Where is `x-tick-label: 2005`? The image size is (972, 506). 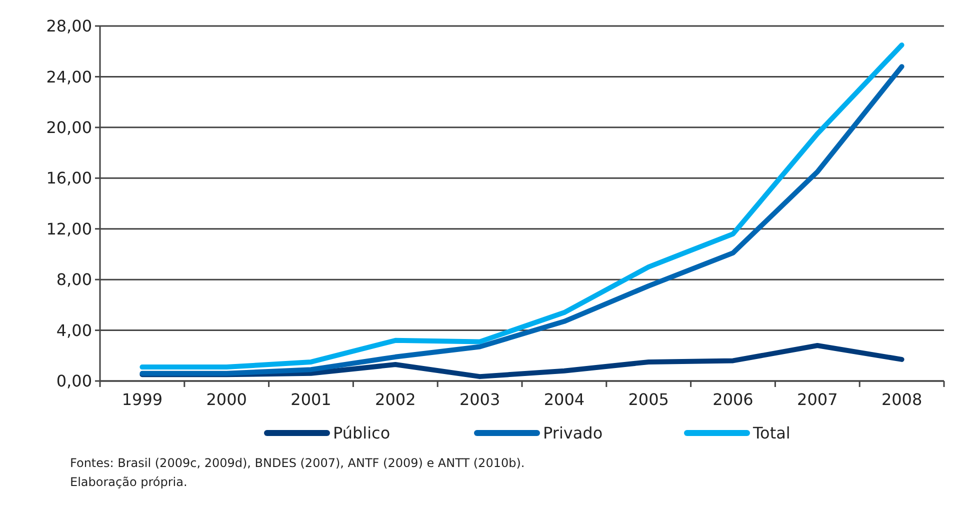 x-tick-label: 2005 is located at coordinates (648, 399).